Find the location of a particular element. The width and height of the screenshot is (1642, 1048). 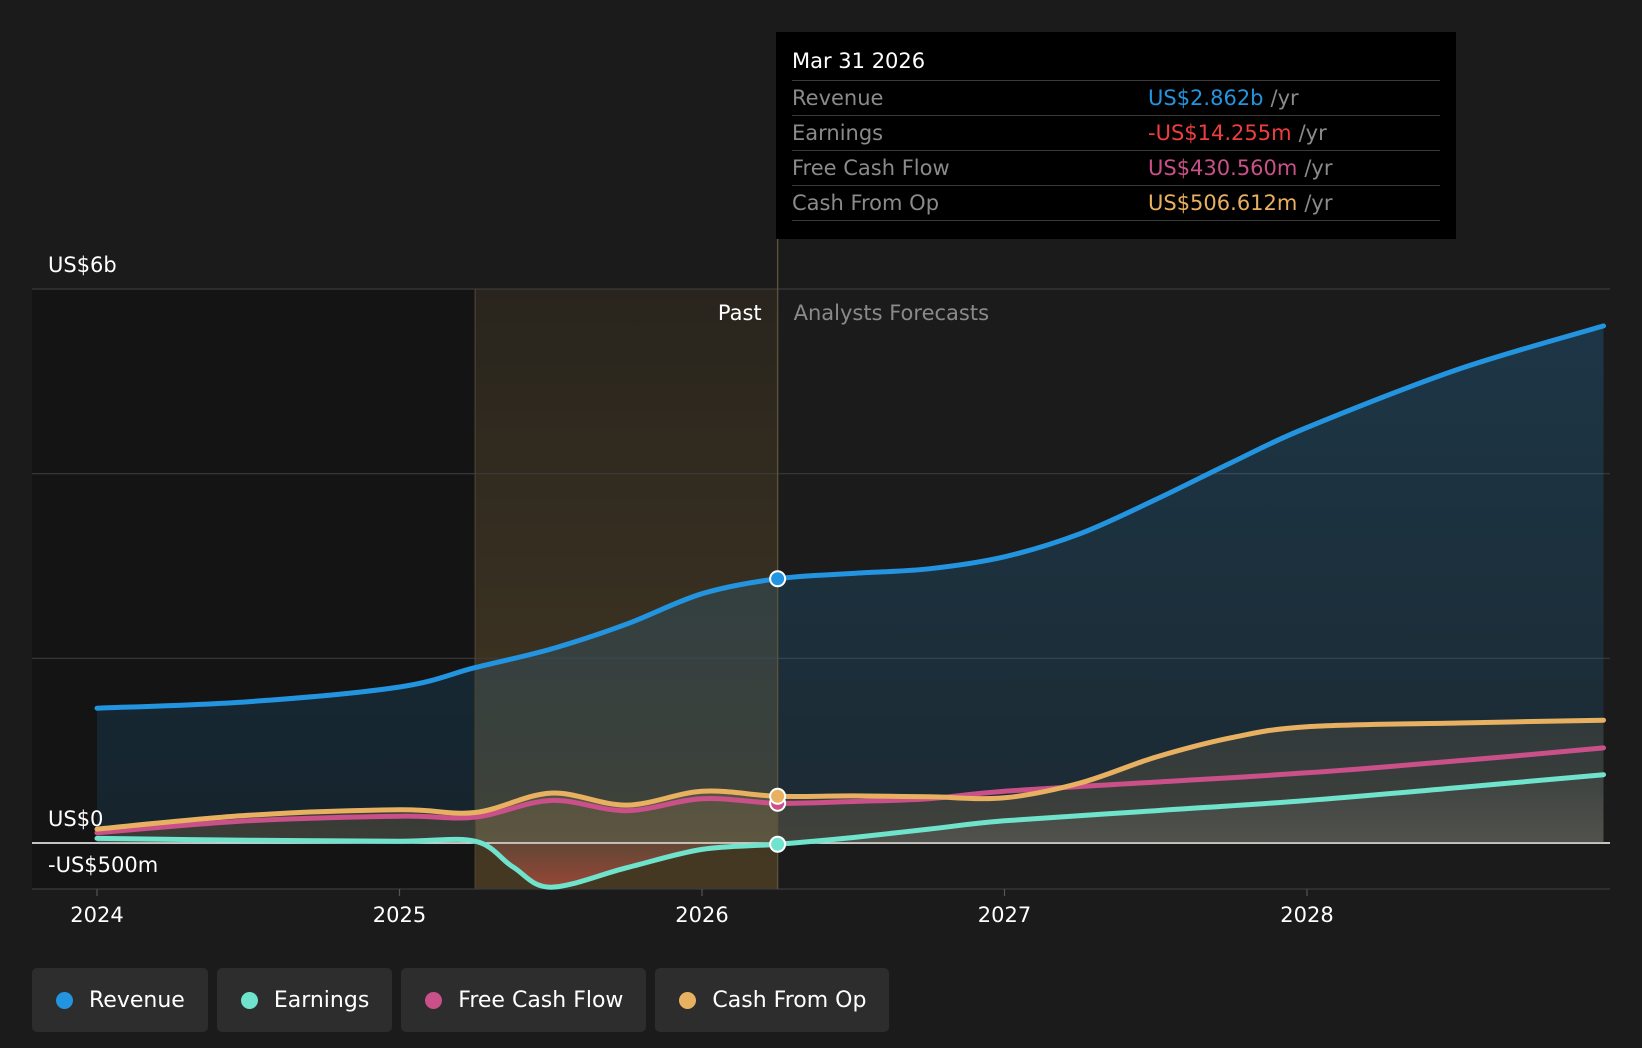

y-tick-label: -US$500m is located at coordinates (103, 865).